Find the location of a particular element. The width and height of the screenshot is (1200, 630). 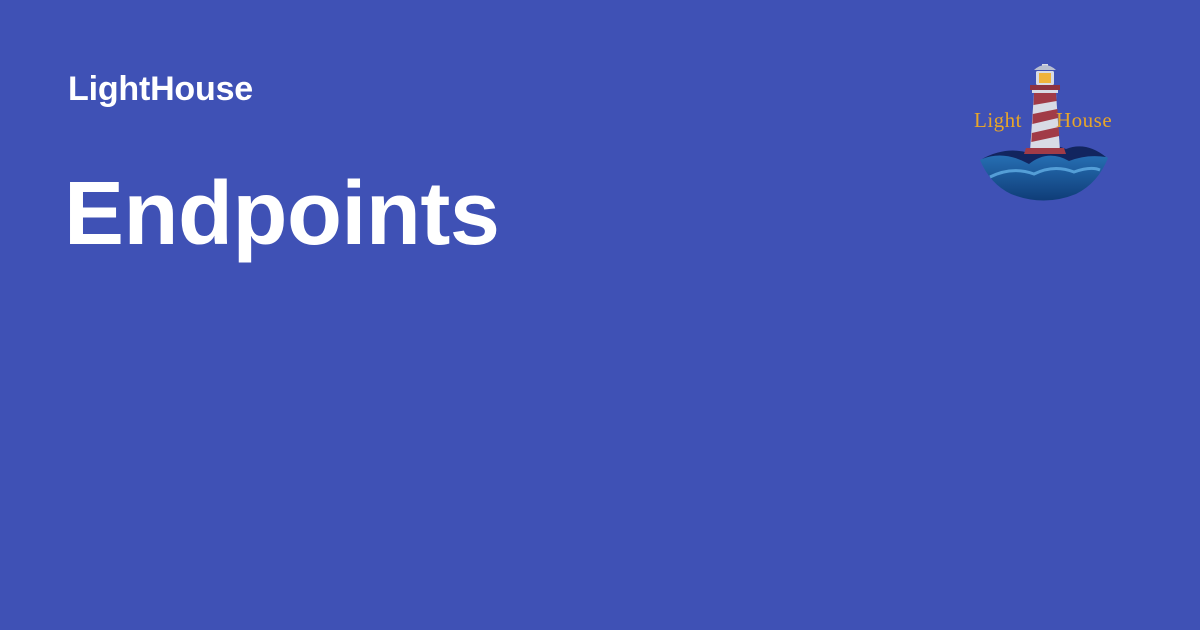

lighthouse-icon: Light House is located at coordinates (1043, 132).